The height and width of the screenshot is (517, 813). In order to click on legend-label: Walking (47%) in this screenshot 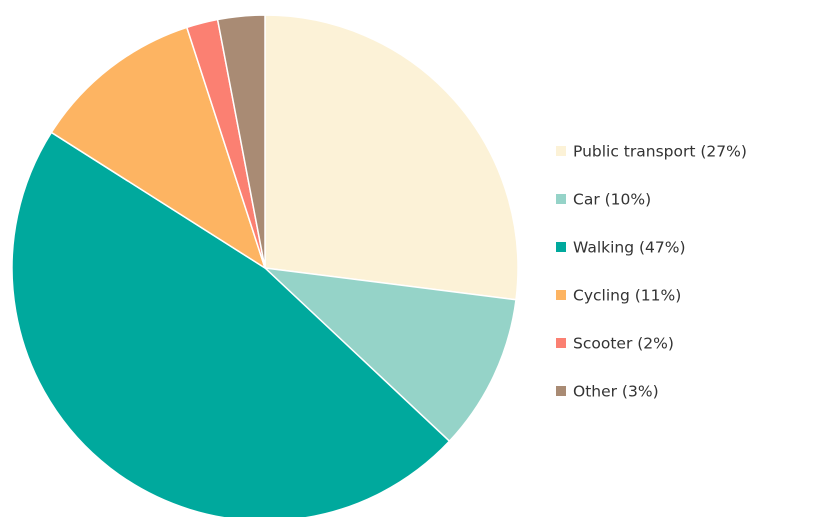, I will do `click(629, 248)`.